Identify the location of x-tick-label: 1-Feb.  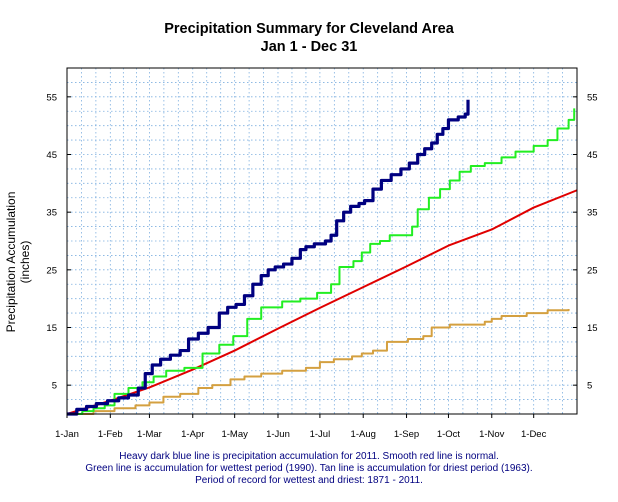
(110, 434).